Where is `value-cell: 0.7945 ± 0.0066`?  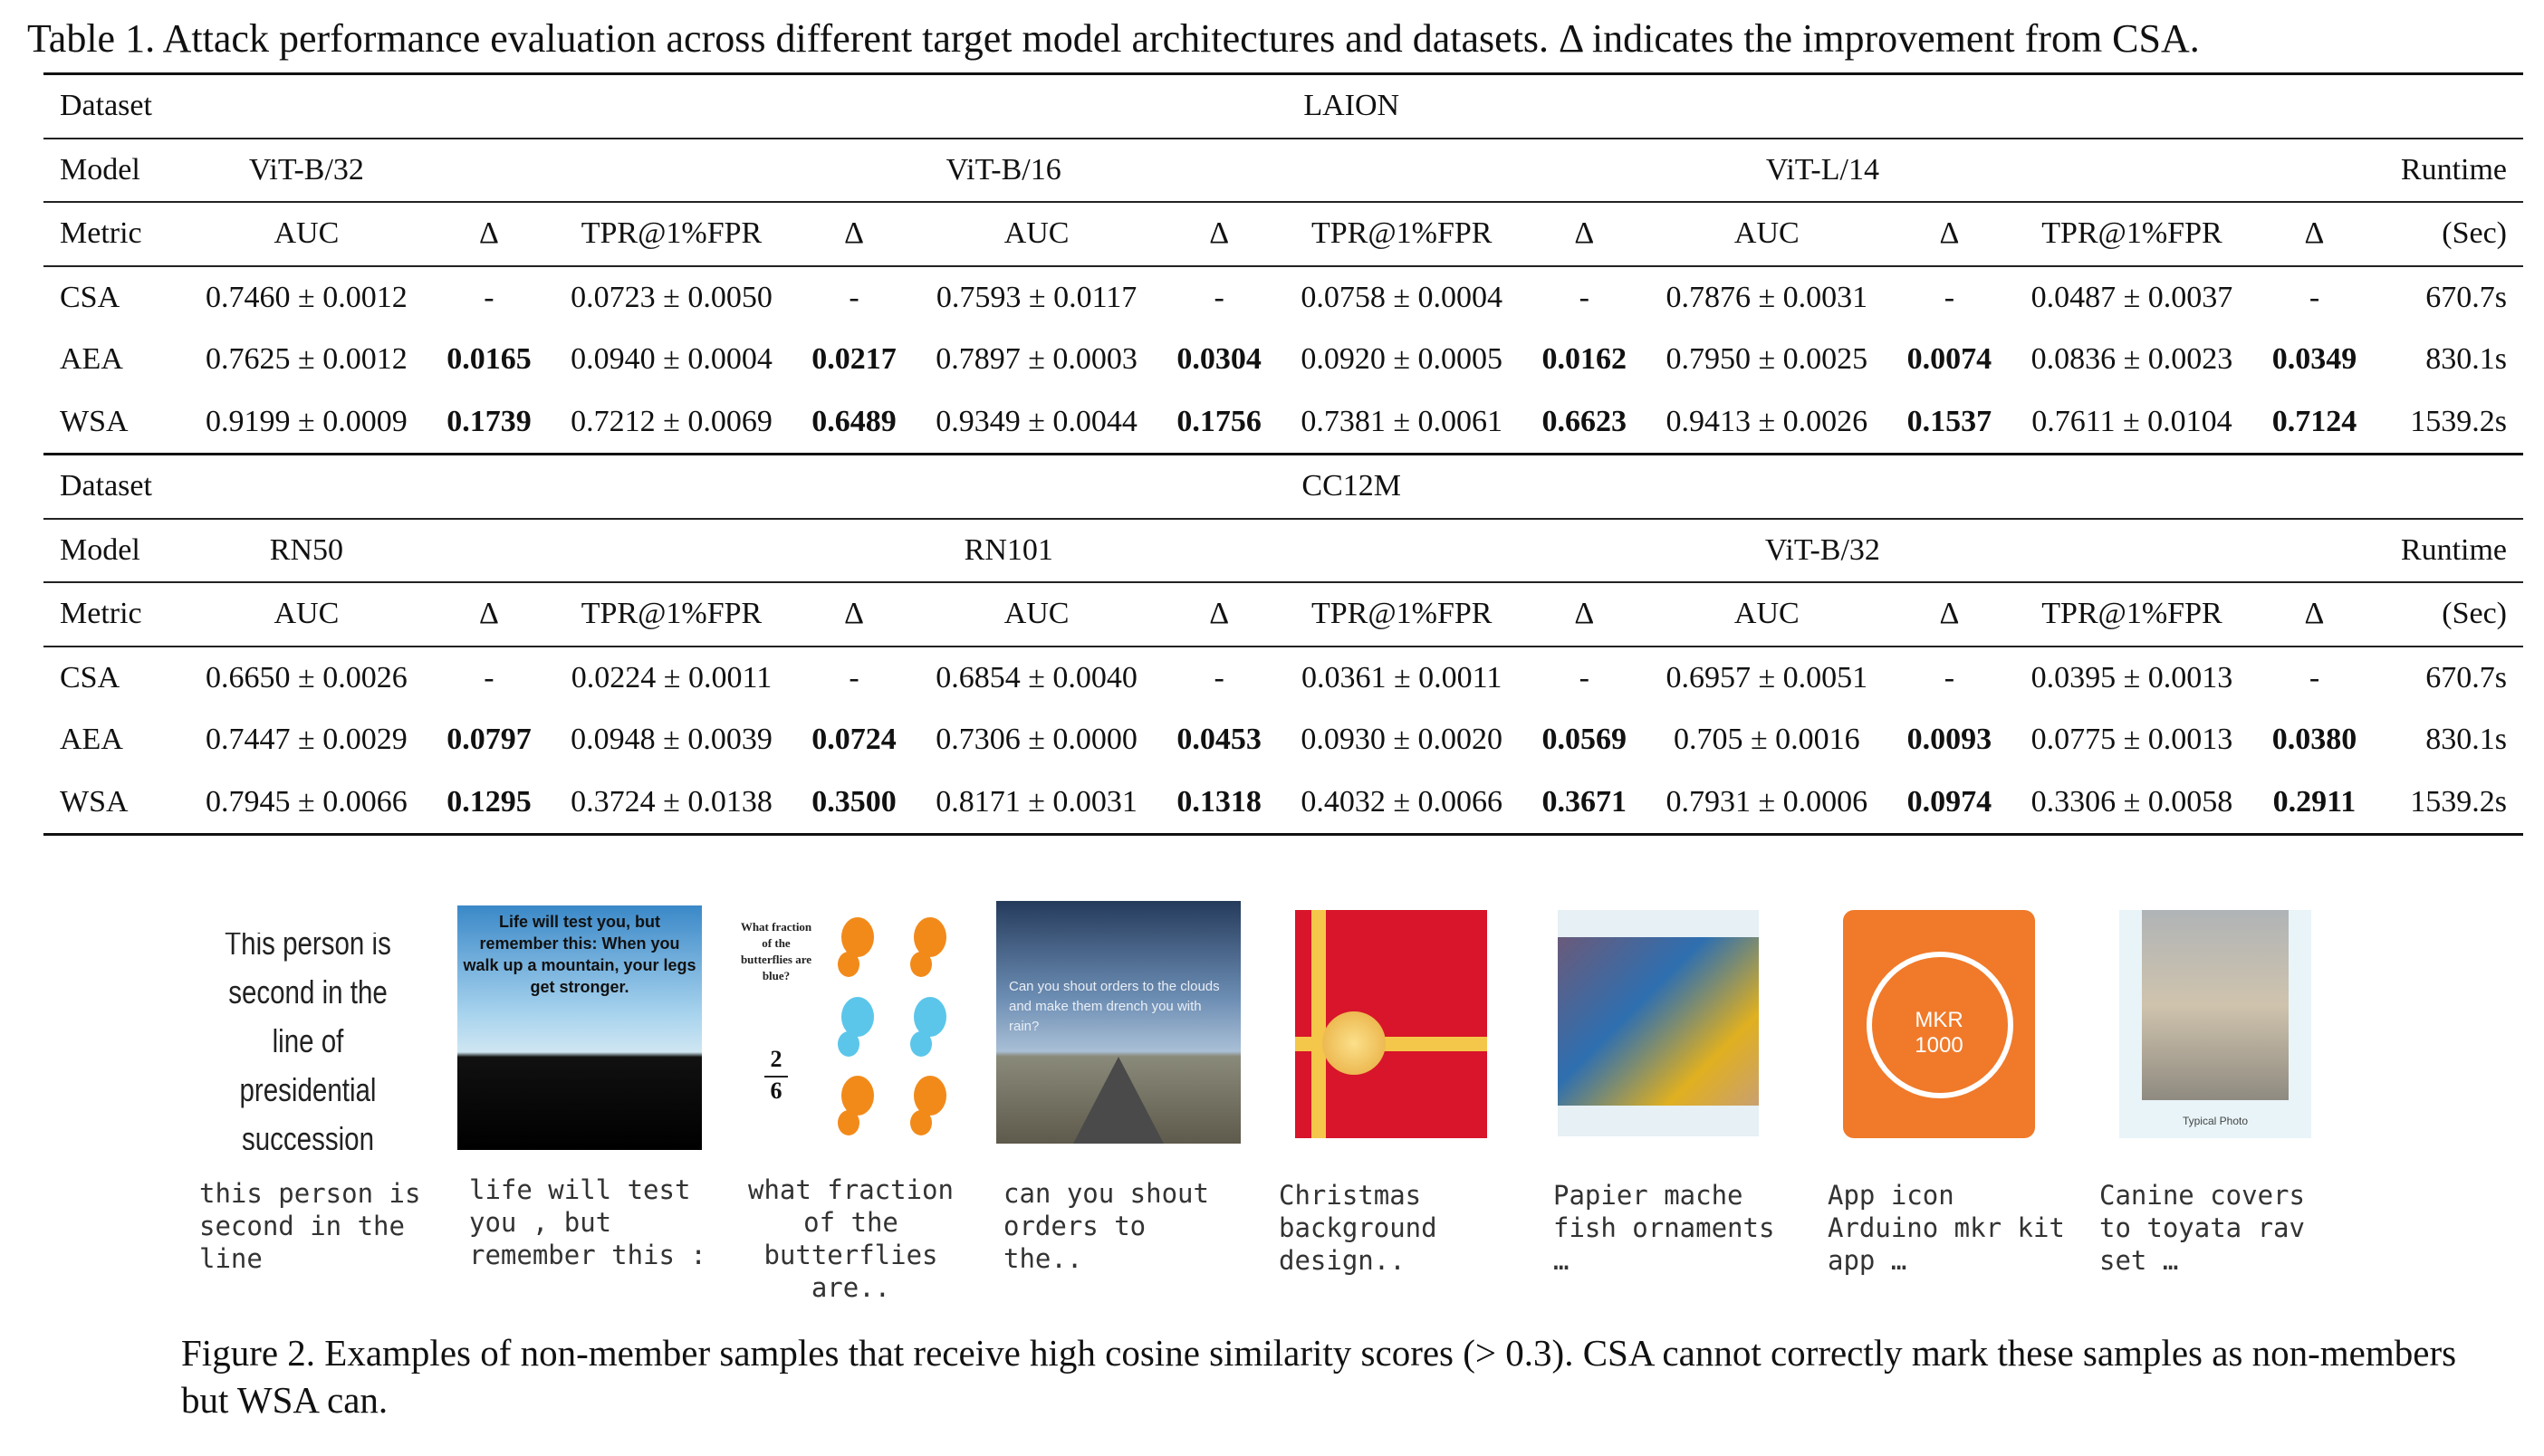
value-cell: 0.7945 ± 0.0066 is located at coordinates (307, 803).